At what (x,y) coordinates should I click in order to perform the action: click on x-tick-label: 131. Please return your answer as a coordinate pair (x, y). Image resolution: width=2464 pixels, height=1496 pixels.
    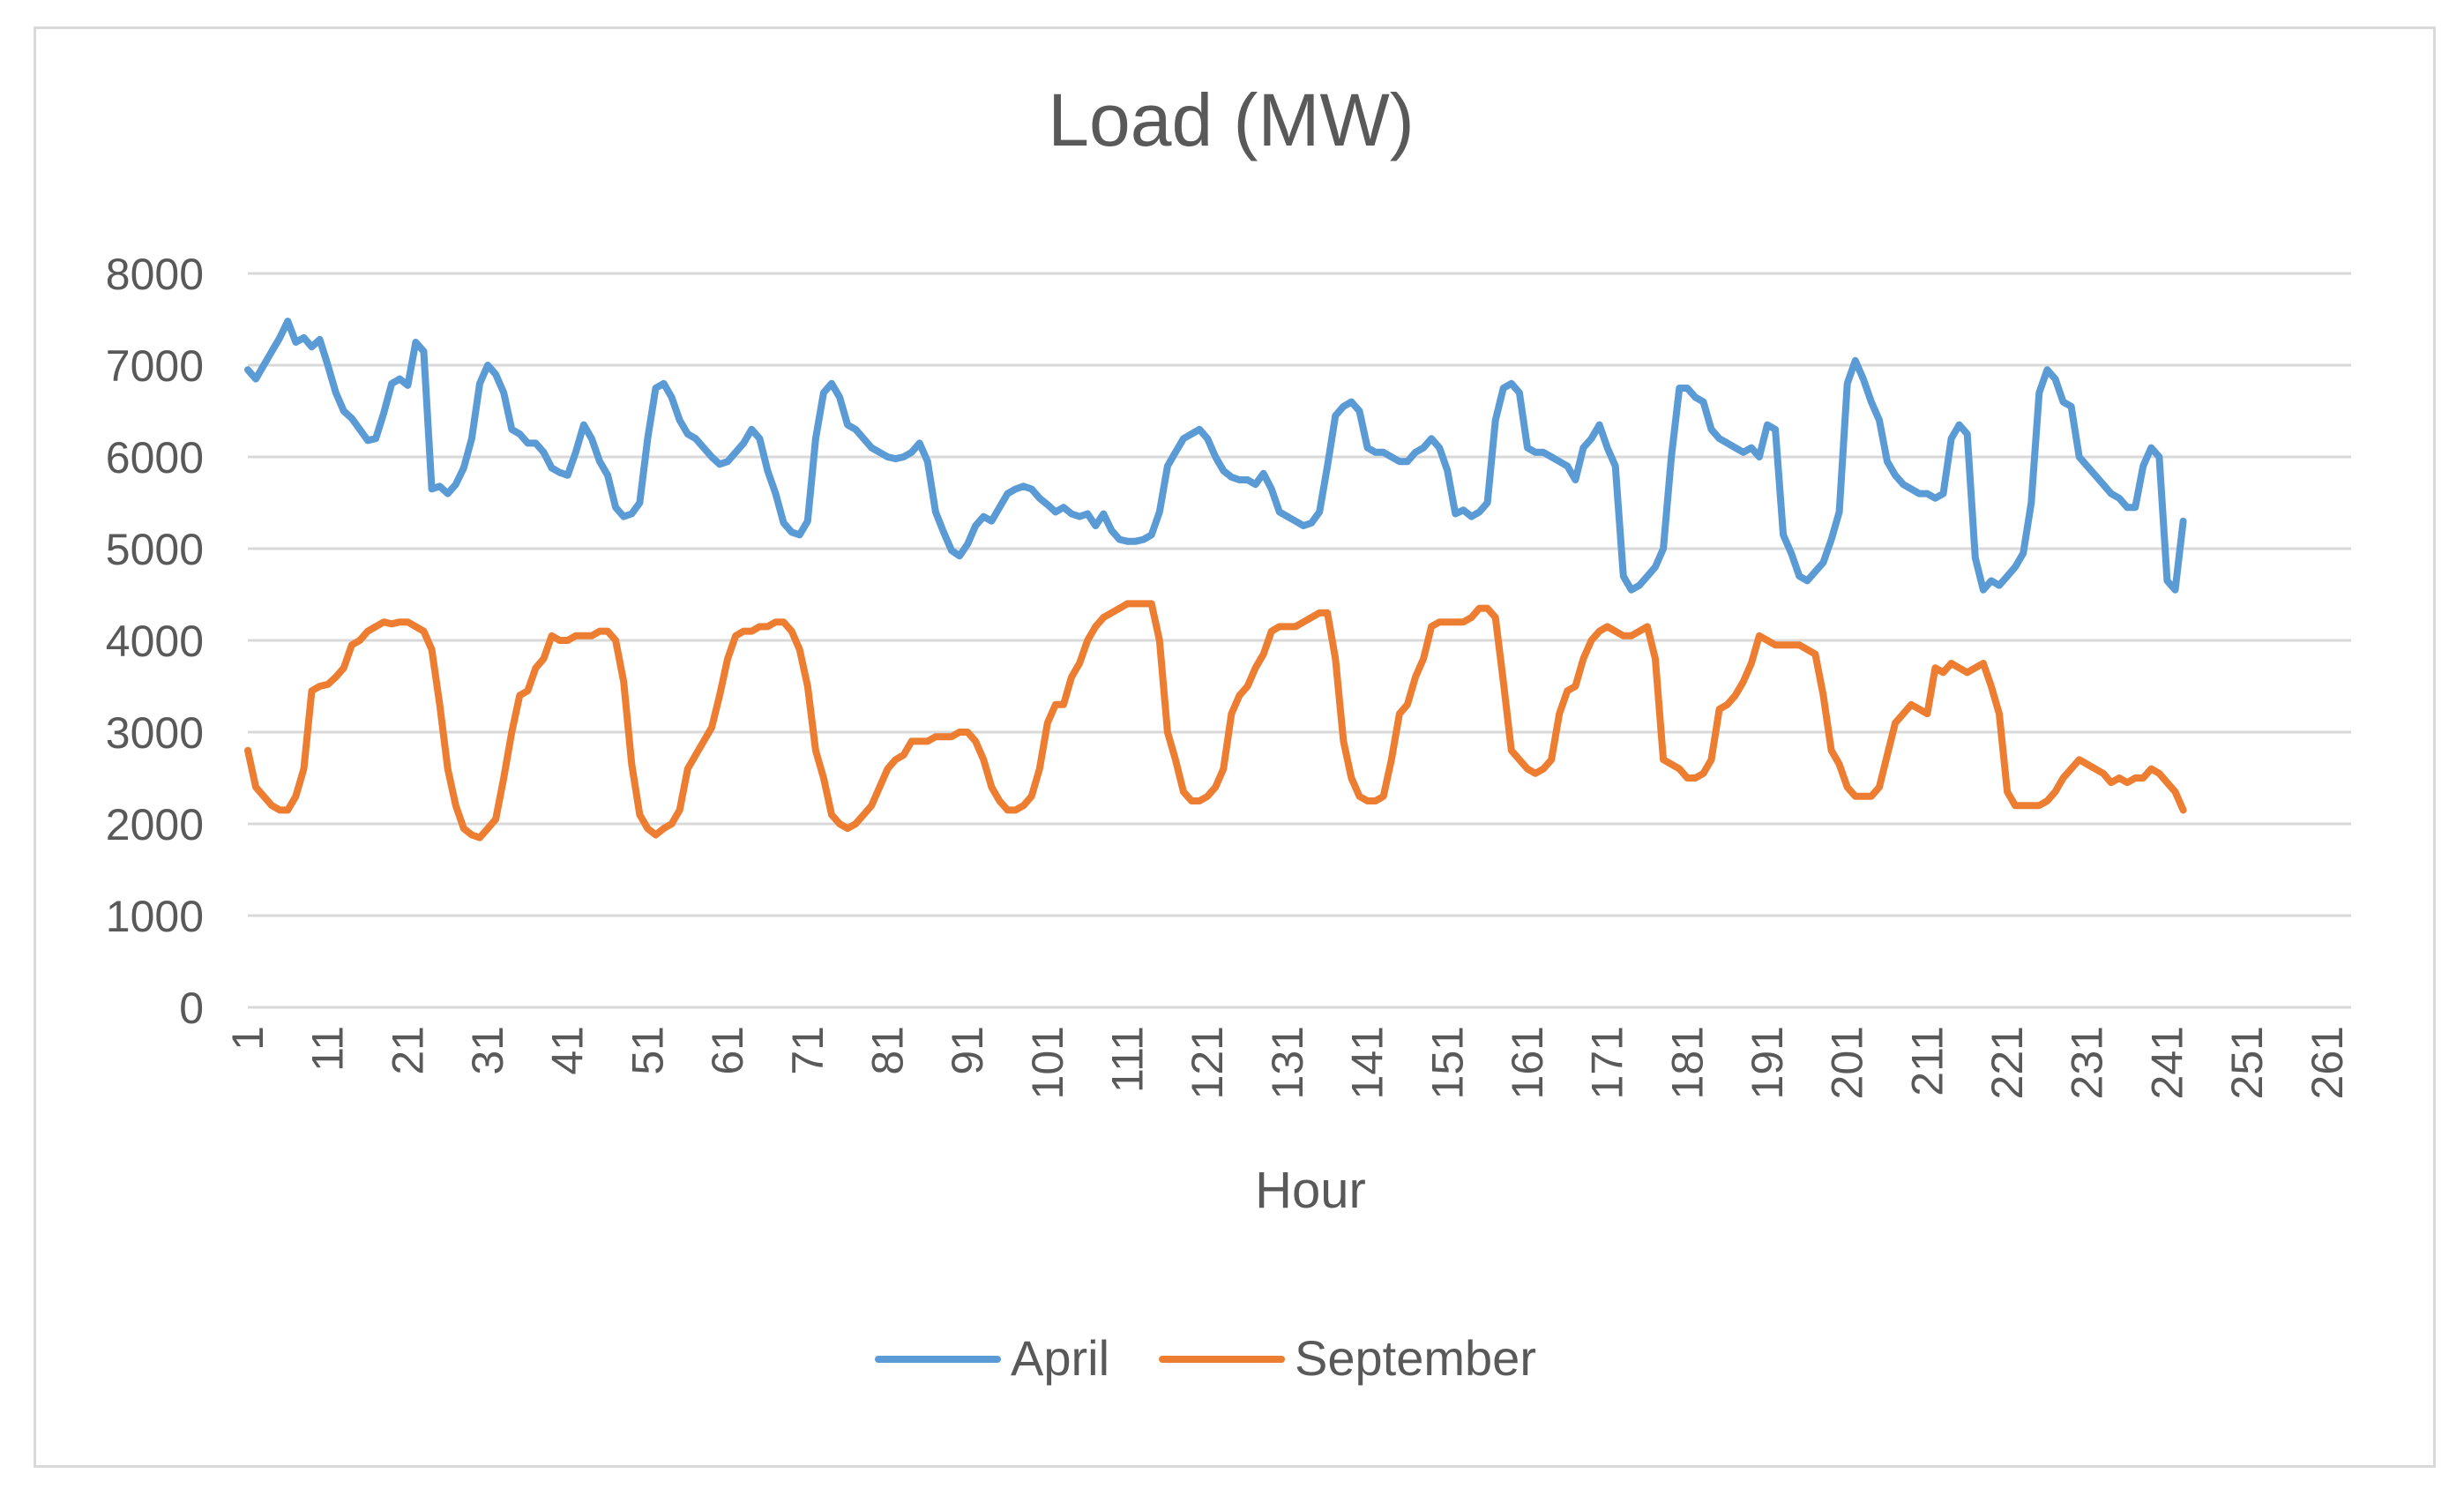
    Looking at the image, I should click on (1287, 1063).